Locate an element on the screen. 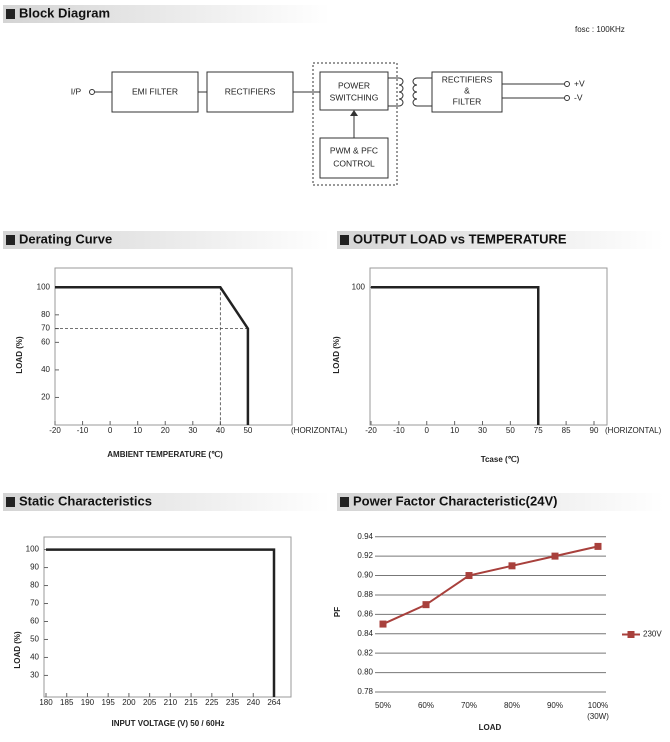 This screenshot has width=670, height=742. y-tick-label: 30 is located at coordinates (34, 675).